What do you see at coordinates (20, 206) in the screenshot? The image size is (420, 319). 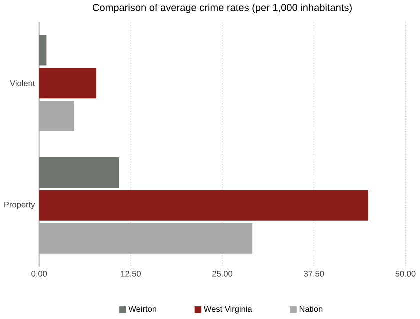 I see `y-tick-label: Property` at bounding box center [20, 206].